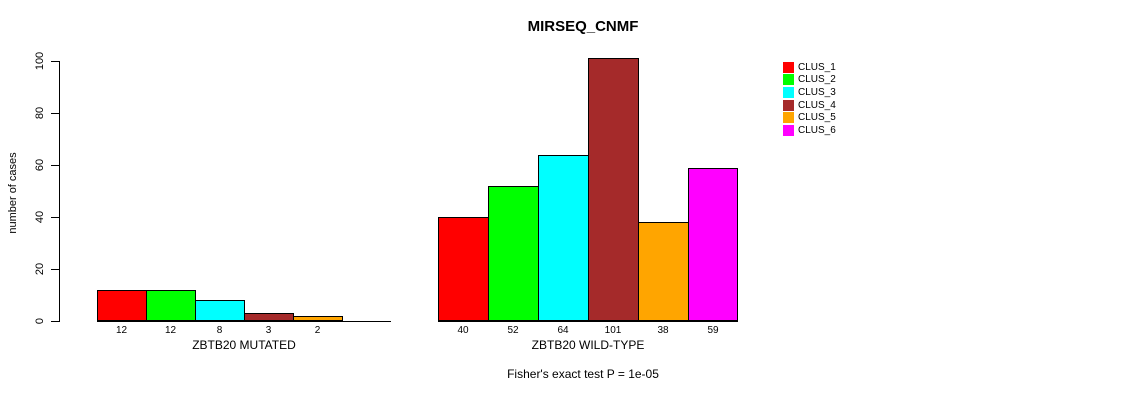  Describe the element at coordinates (817, 67) in the screenshot. I see `legend-label: CLUS_1` at that location.